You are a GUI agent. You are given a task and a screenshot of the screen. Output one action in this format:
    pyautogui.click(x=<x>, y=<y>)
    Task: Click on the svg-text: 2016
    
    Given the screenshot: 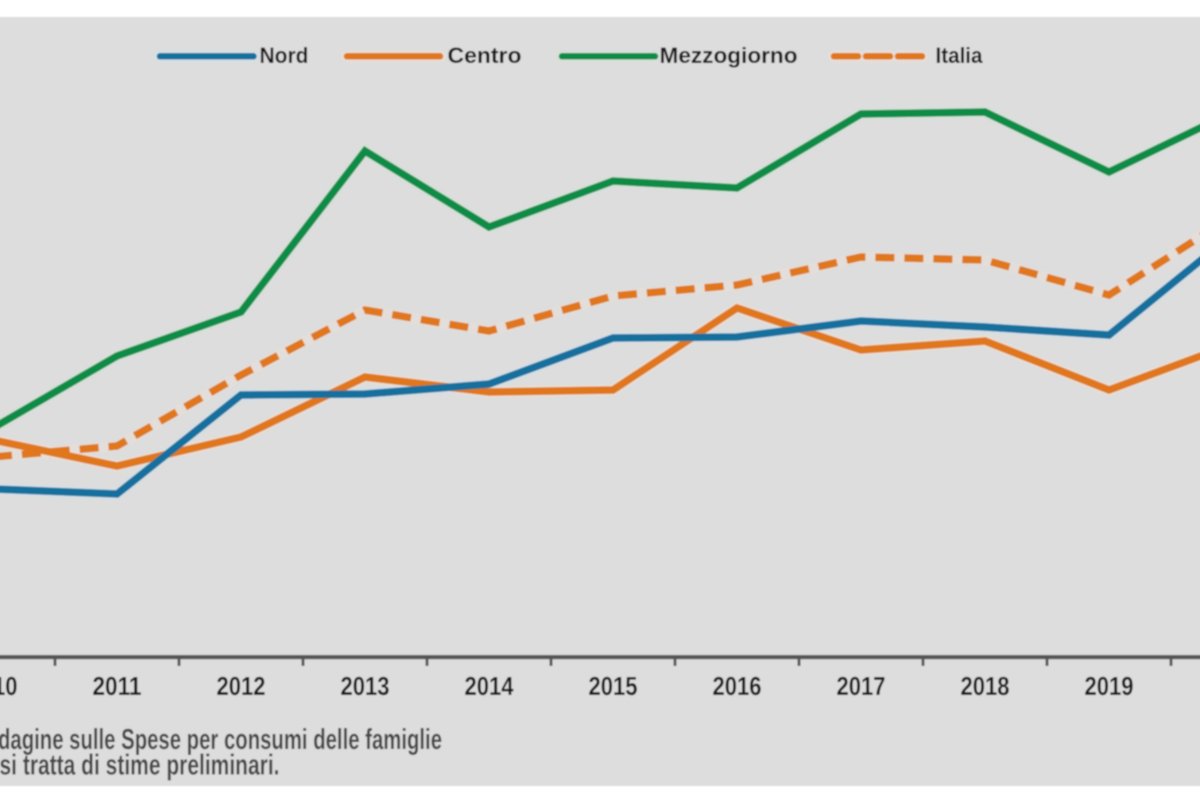 What is the action you would take?
    pyautogui.click(x=737, y=687)
    